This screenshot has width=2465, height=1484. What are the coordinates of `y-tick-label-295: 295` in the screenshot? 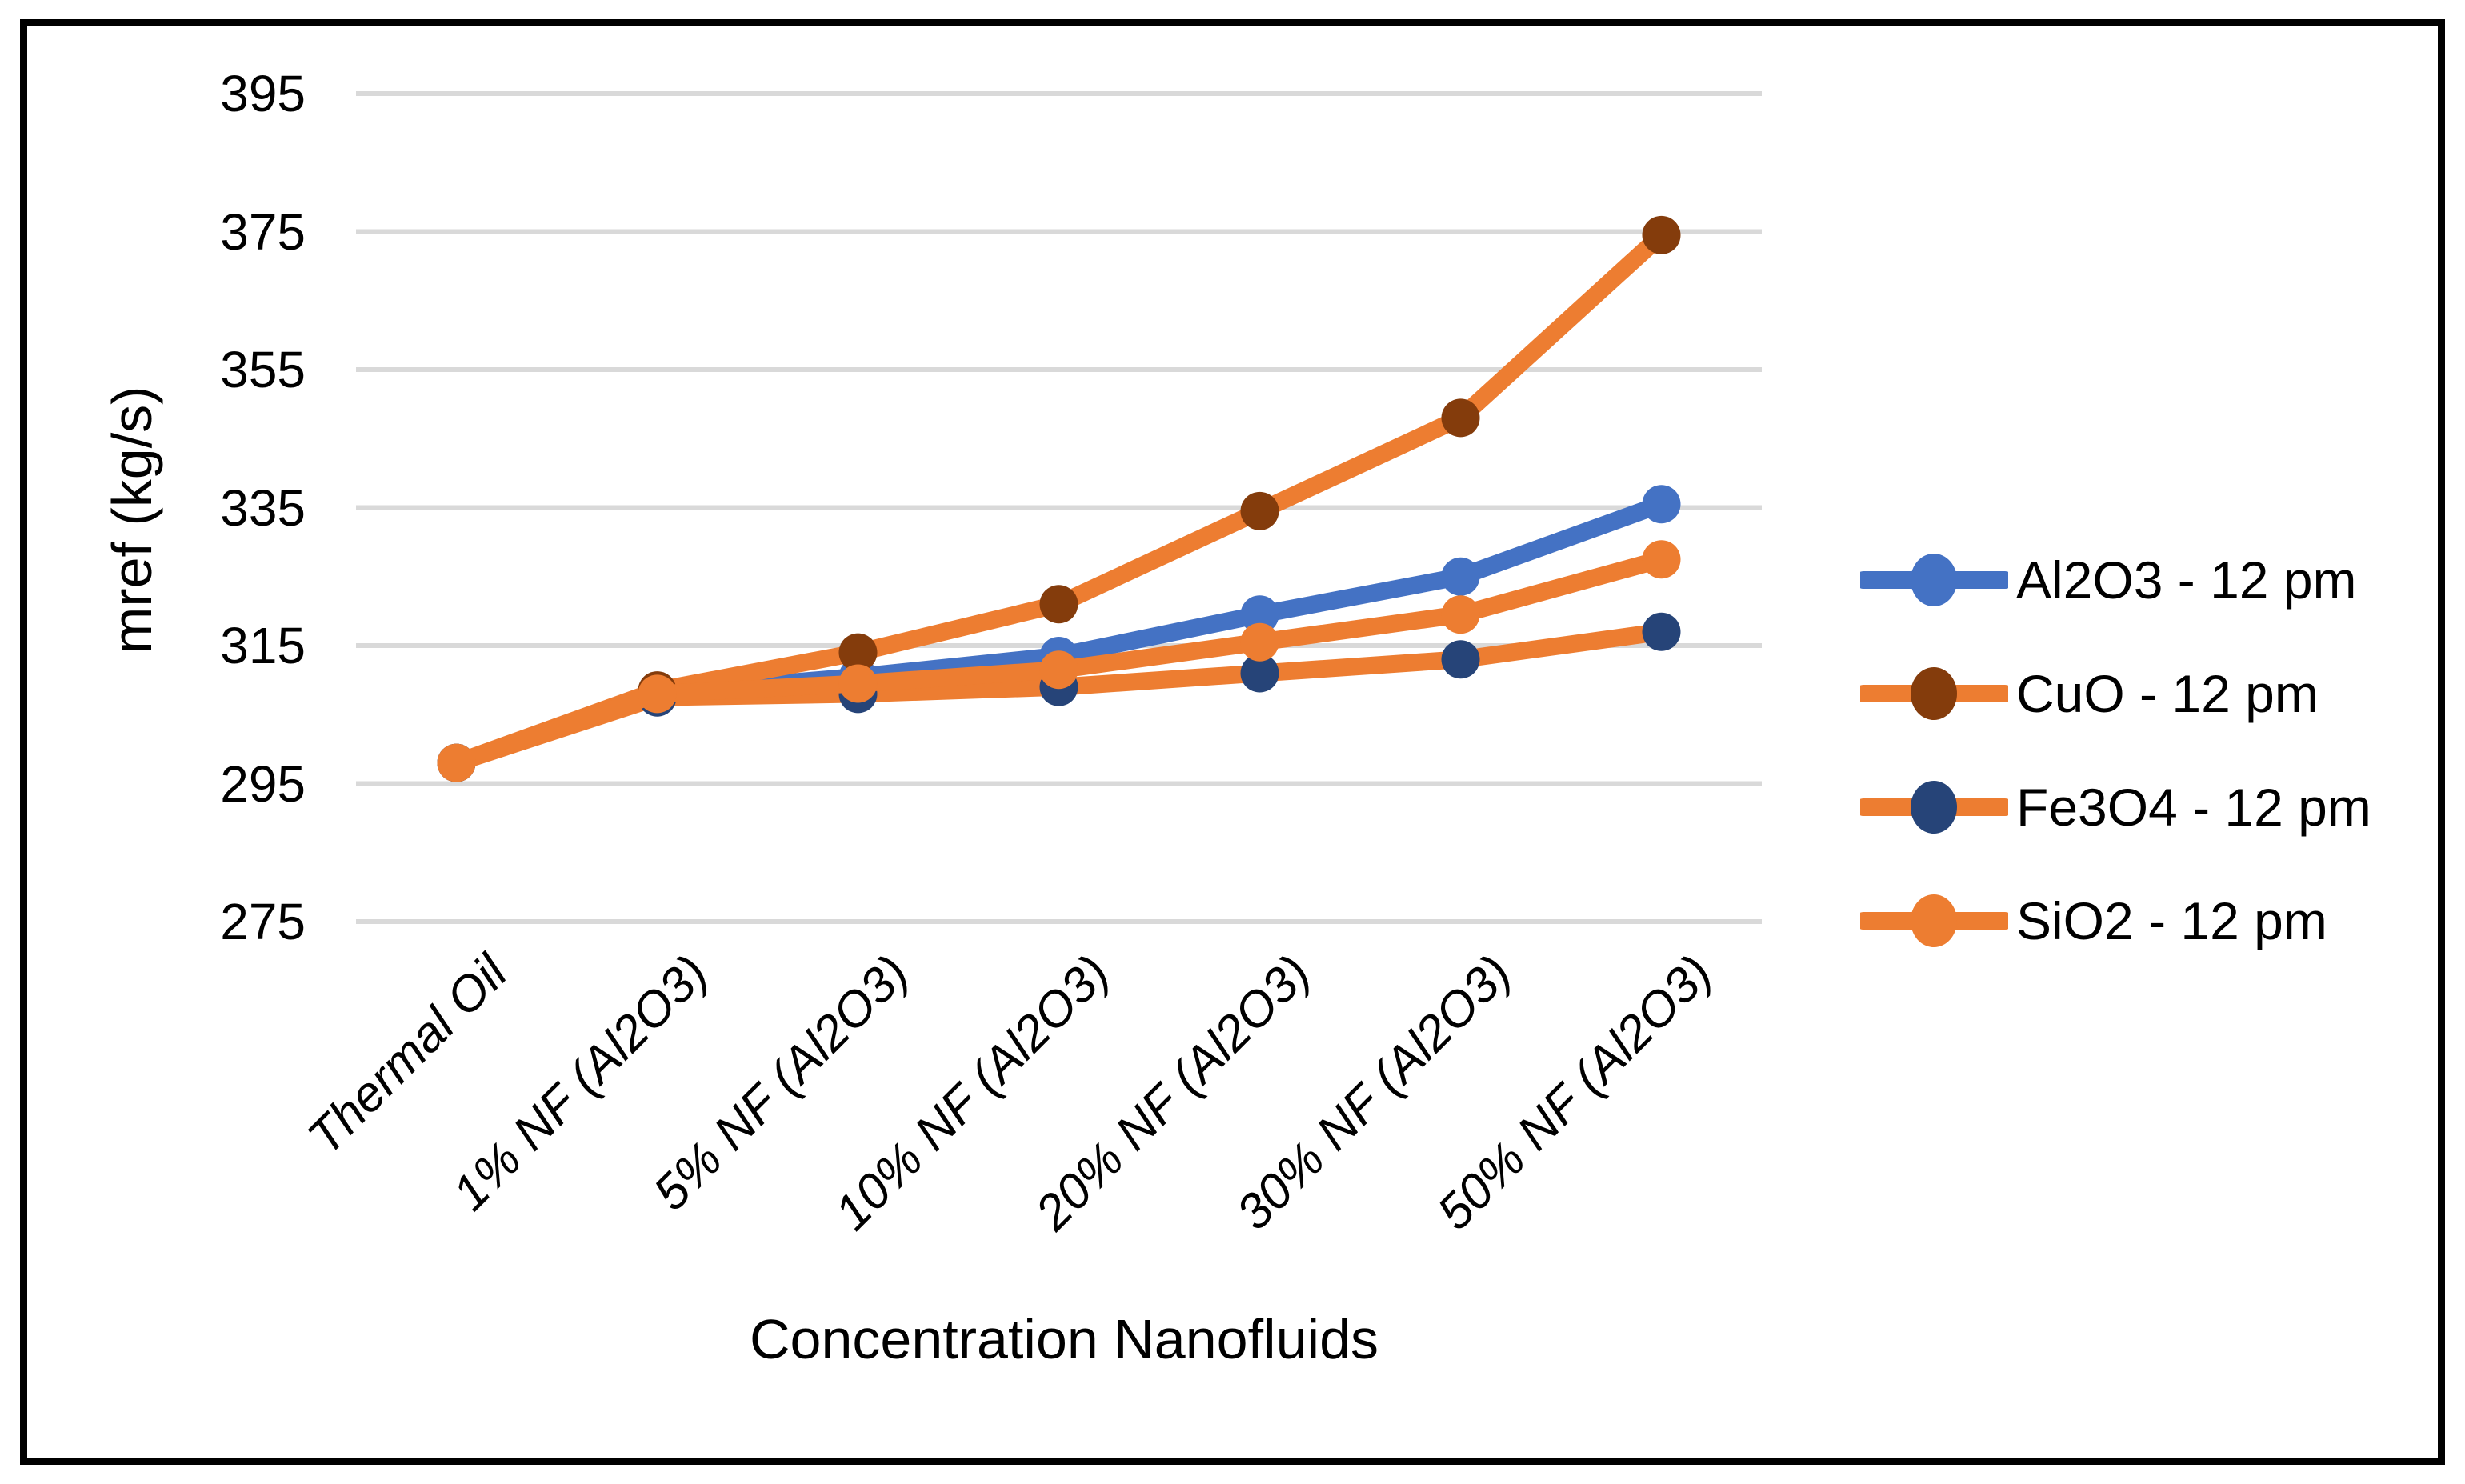 It's located at (263, 783).